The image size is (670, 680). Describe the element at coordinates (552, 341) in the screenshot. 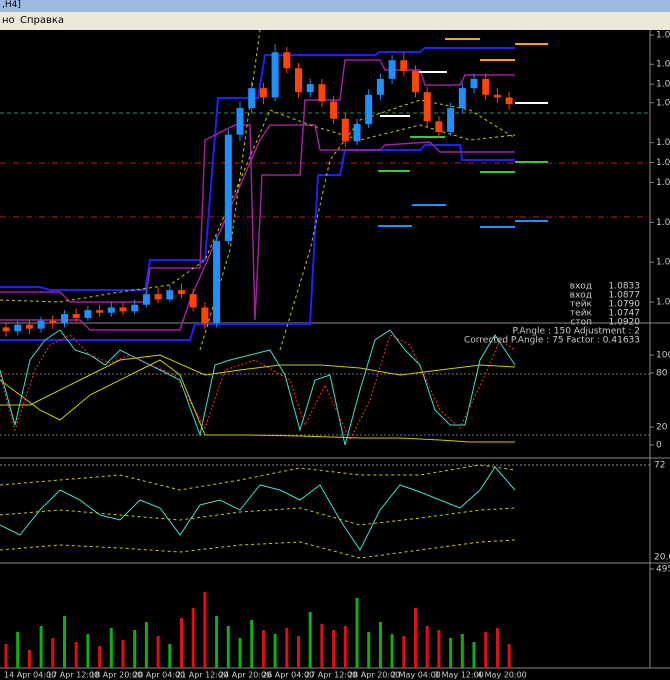

I see `param-text: Corrected P.Angle : 75 Factor : 0.41633` at that location.